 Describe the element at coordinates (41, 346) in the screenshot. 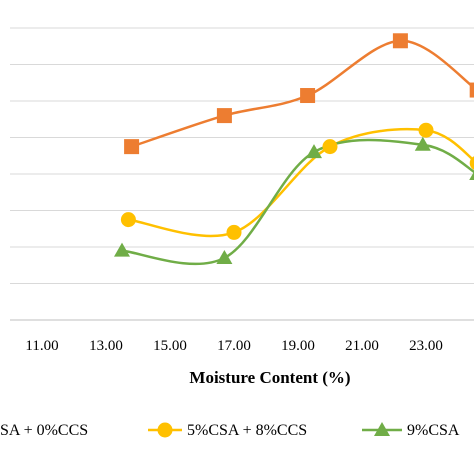

I see `x-tick-label: 11.00` at that location.